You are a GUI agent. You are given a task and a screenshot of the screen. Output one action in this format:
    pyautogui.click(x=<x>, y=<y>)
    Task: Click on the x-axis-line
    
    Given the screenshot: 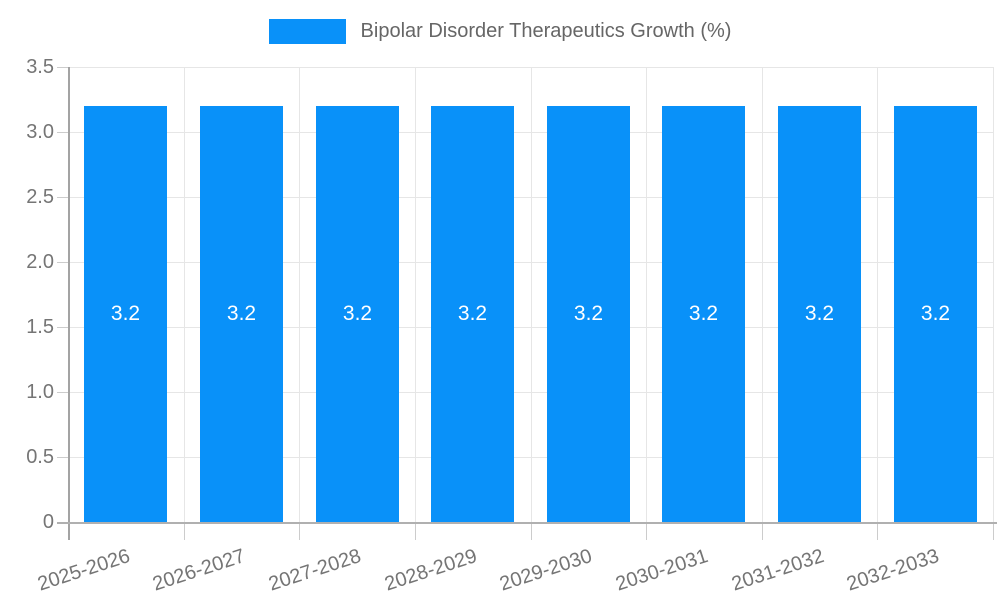 What is the action you would take?
    pyautogui.click(x=527, y=523)
    